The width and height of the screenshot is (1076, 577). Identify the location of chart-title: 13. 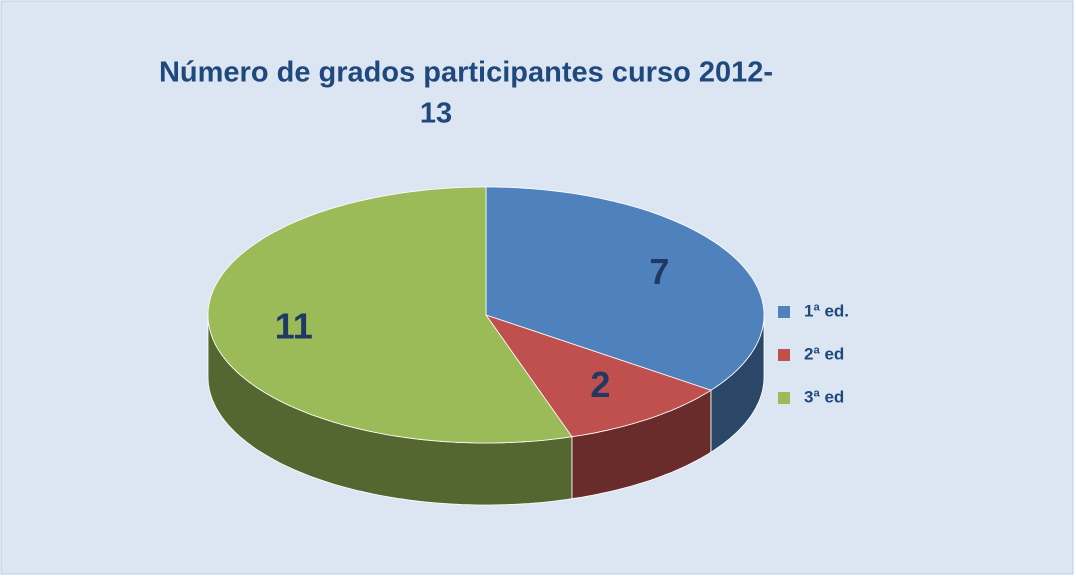
(436, 114).